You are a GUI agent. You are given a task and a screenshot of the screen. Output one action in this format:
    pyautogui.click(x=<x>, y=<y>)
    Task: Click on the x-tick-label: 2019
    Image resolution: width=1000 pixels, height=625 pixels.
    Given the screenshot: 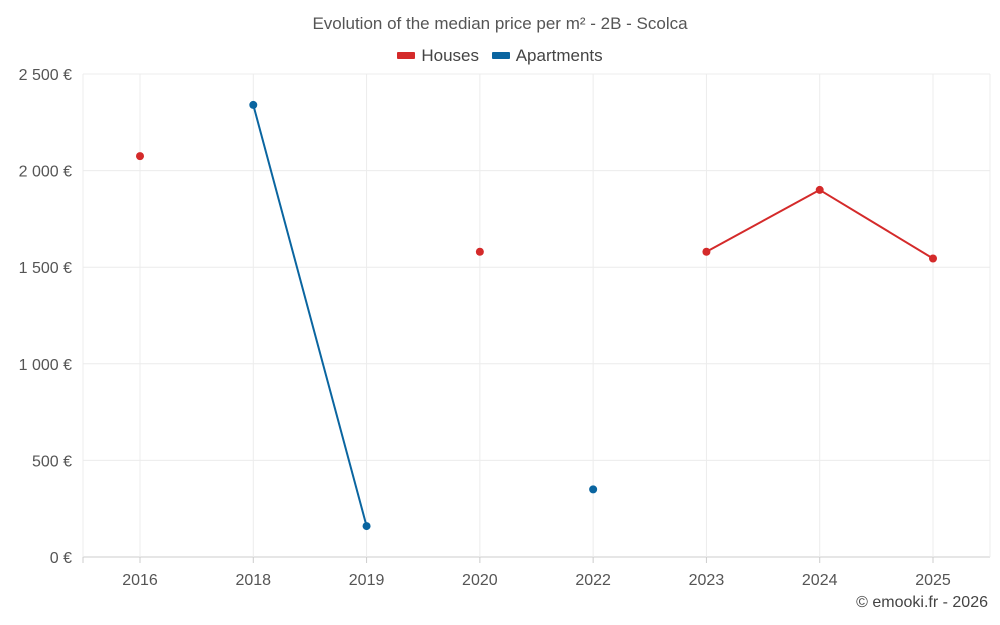 What is the action you would take?
    pyautogui.click(x=367, y=580)
    